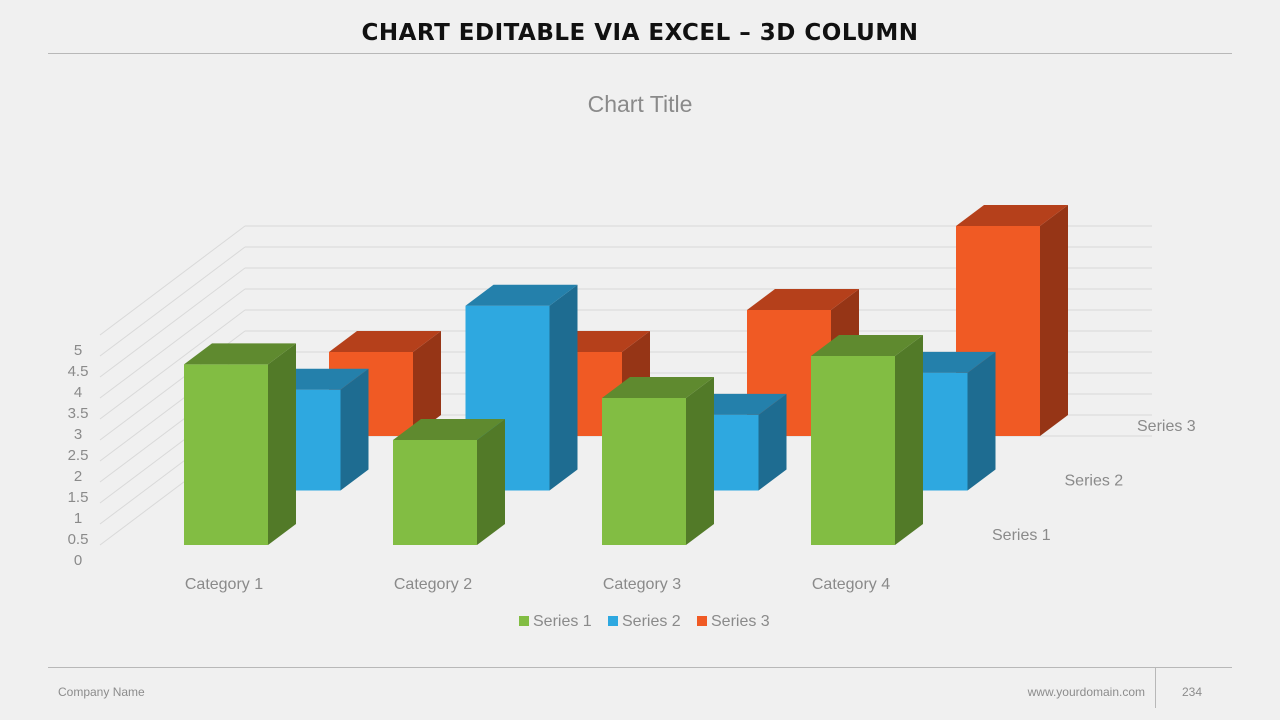 The width and height of the screenshot is (1280, 720). Describe the element at coordinates (78, 434) in the screenshot. I see `y-tick-label: 3` at that location.